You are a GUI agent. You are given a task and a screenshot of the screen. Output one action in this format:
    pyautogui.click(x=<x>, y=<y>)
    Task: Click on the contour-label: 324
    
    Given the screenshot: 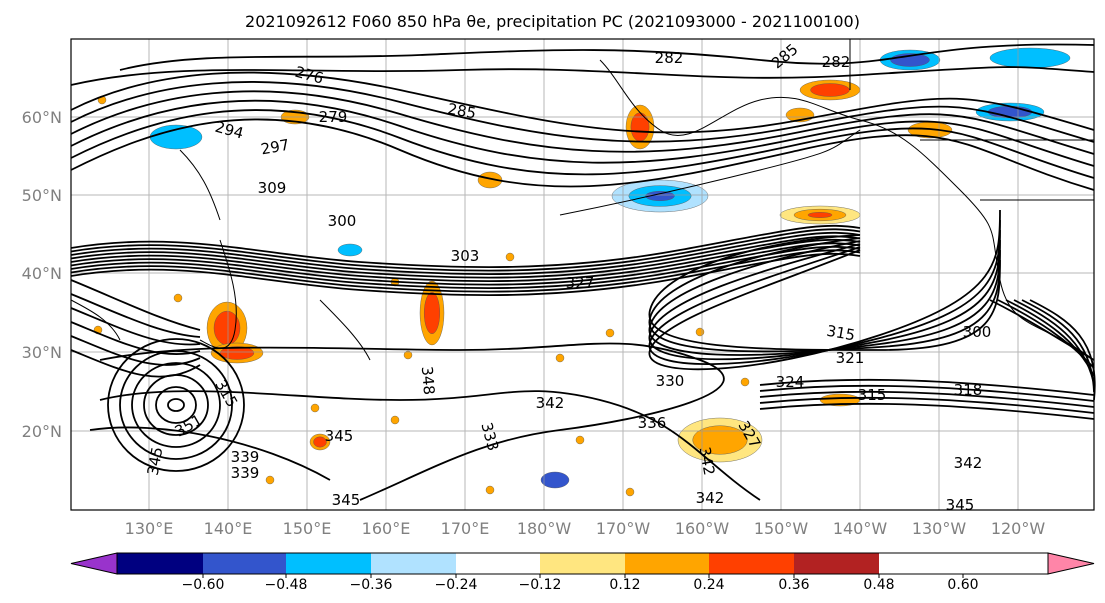 What is the action you would take?
    pyautogui.click(x=790, y=382)
    